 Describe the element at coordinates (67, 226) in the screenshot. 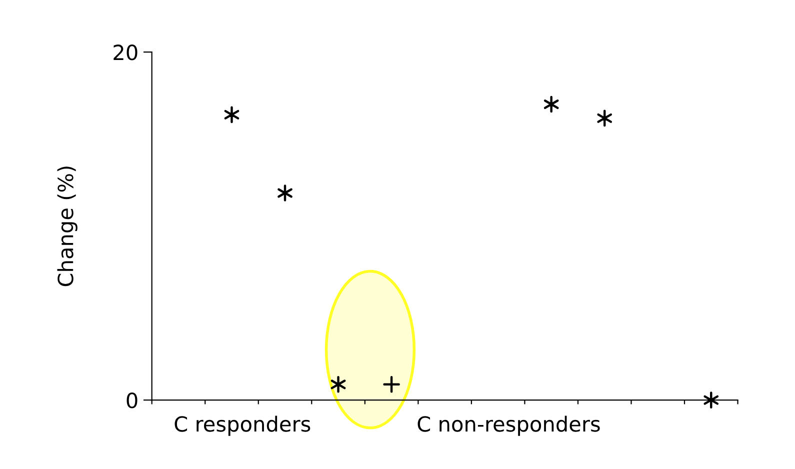

I see `y-axis-title: Change (%)` at that location.